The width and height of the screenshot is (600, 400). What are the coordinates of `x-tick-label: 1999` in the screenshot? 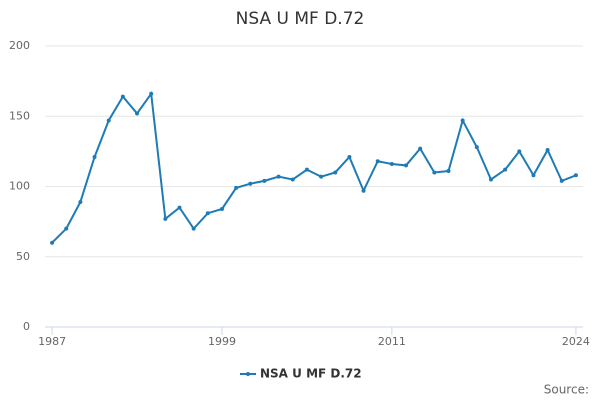 It's located at (222, 341).